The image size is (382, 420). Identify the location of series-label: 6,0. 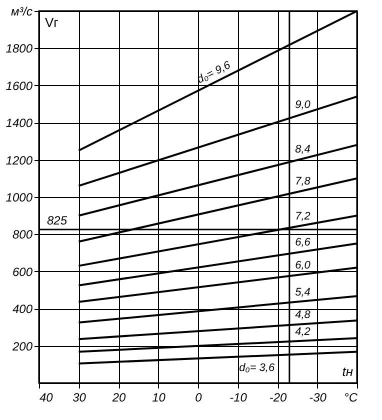
(303, 265).